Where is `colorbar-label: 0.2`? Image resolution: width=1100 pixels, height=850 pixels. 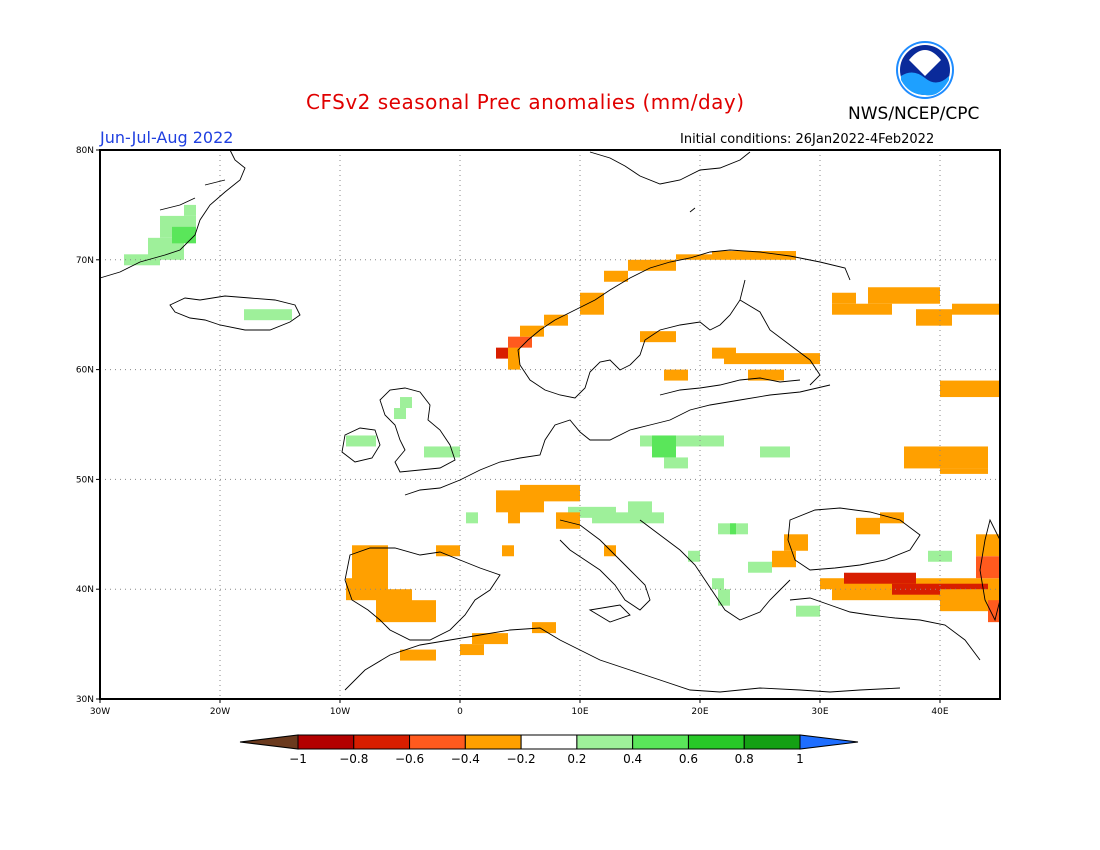 colorbar-label: 0.2 is located at coordinates (576, 759).